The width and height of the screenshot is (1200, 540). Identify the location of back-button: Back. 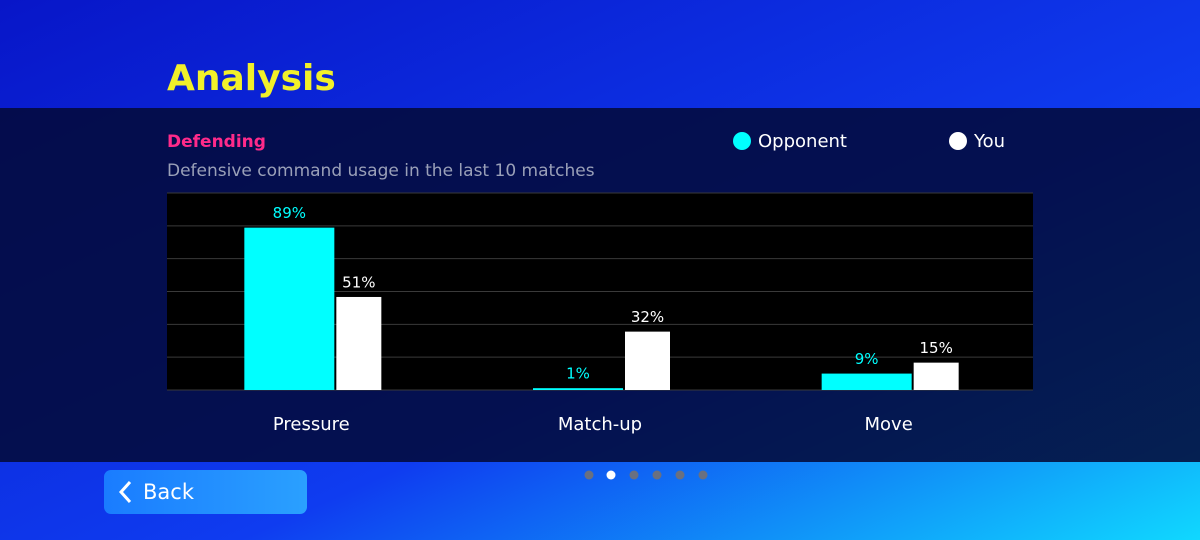
(205, 492).